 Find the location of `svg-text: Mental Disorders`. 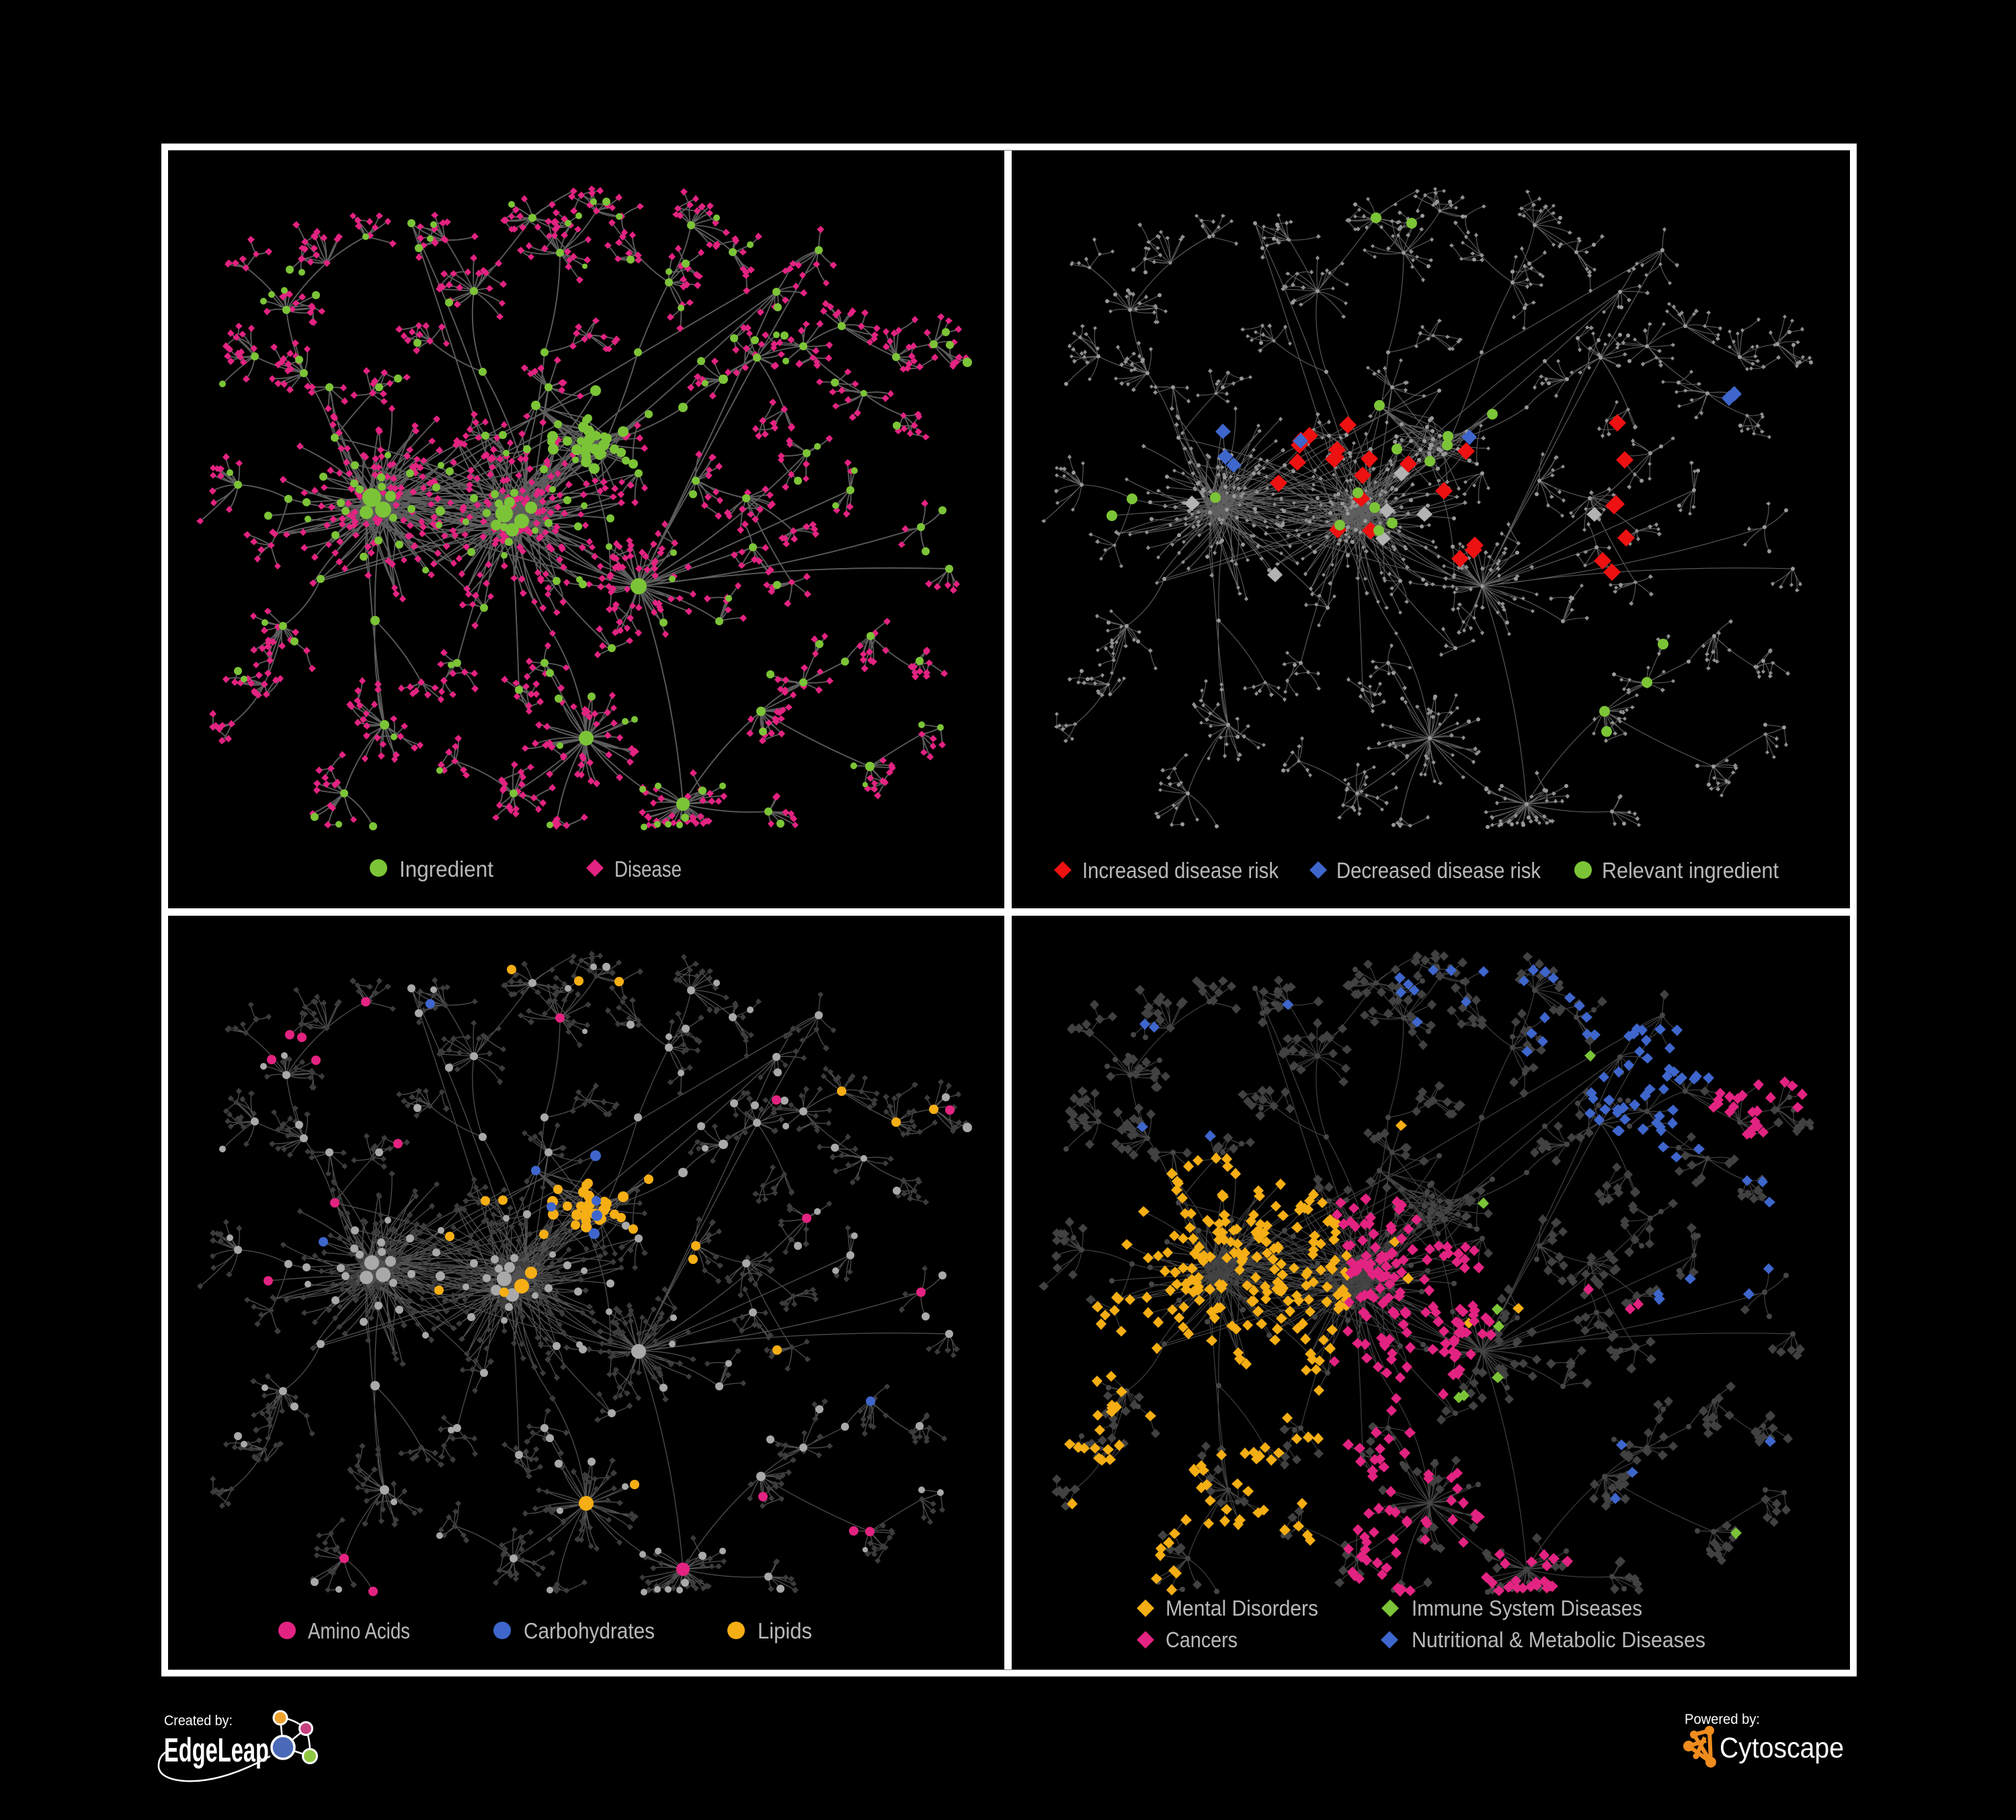

svg-text: Mental Disorders is located at coordinates (1242, 1608).